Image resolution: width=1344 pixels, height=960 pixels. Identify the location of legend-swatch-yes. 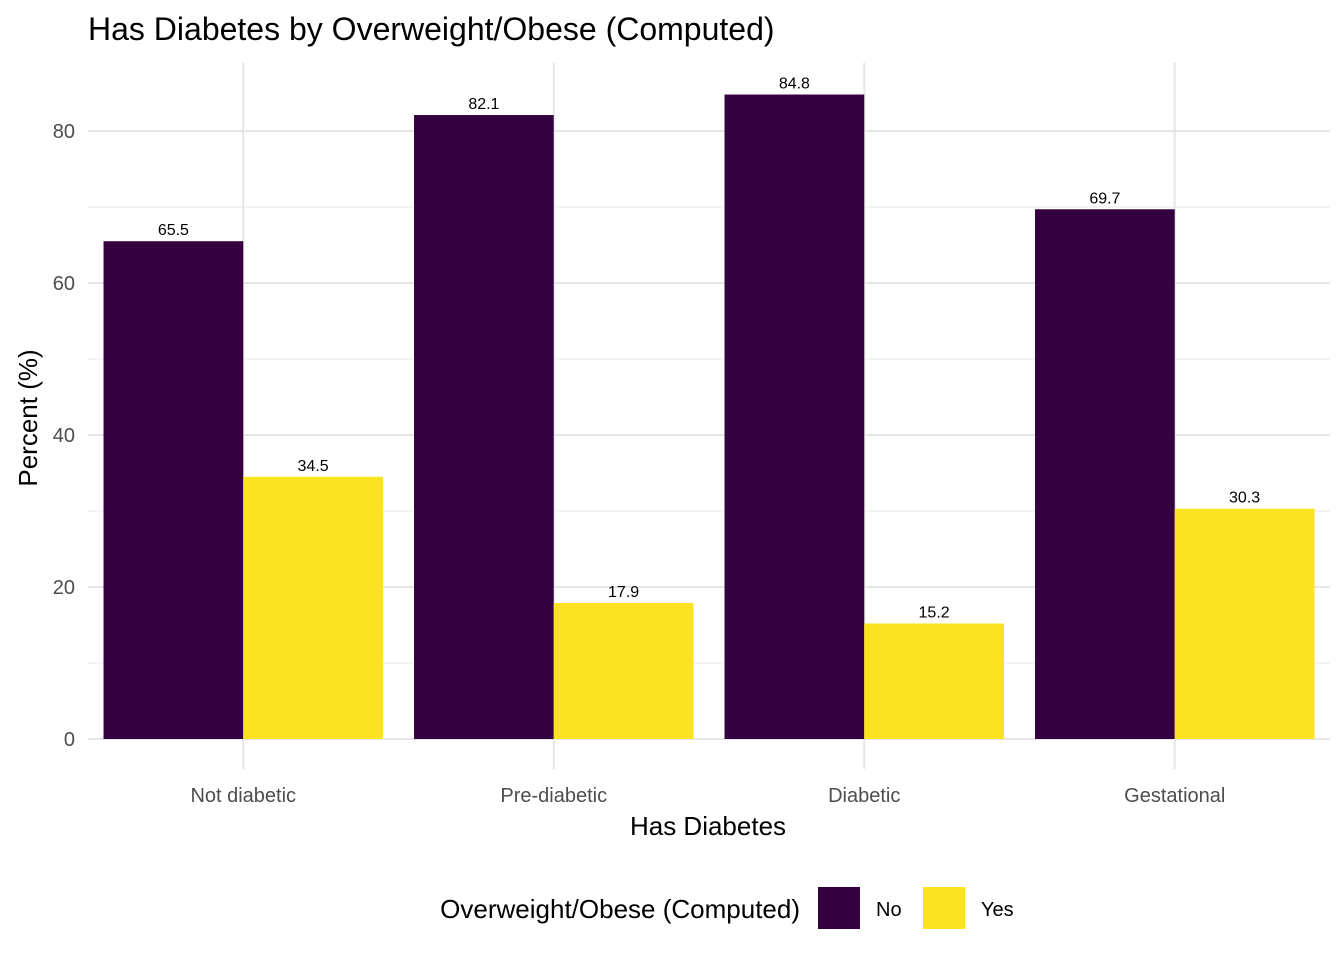
(944, 908).